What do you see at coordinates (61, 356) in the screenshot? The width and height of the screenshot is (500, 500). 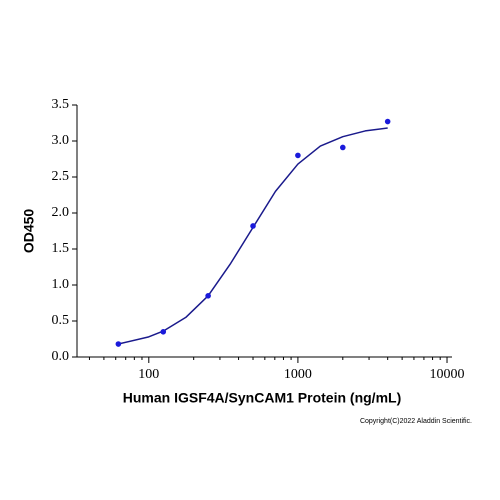 I see `y-tick-label: 0.0` at bounding box center [61, 356].